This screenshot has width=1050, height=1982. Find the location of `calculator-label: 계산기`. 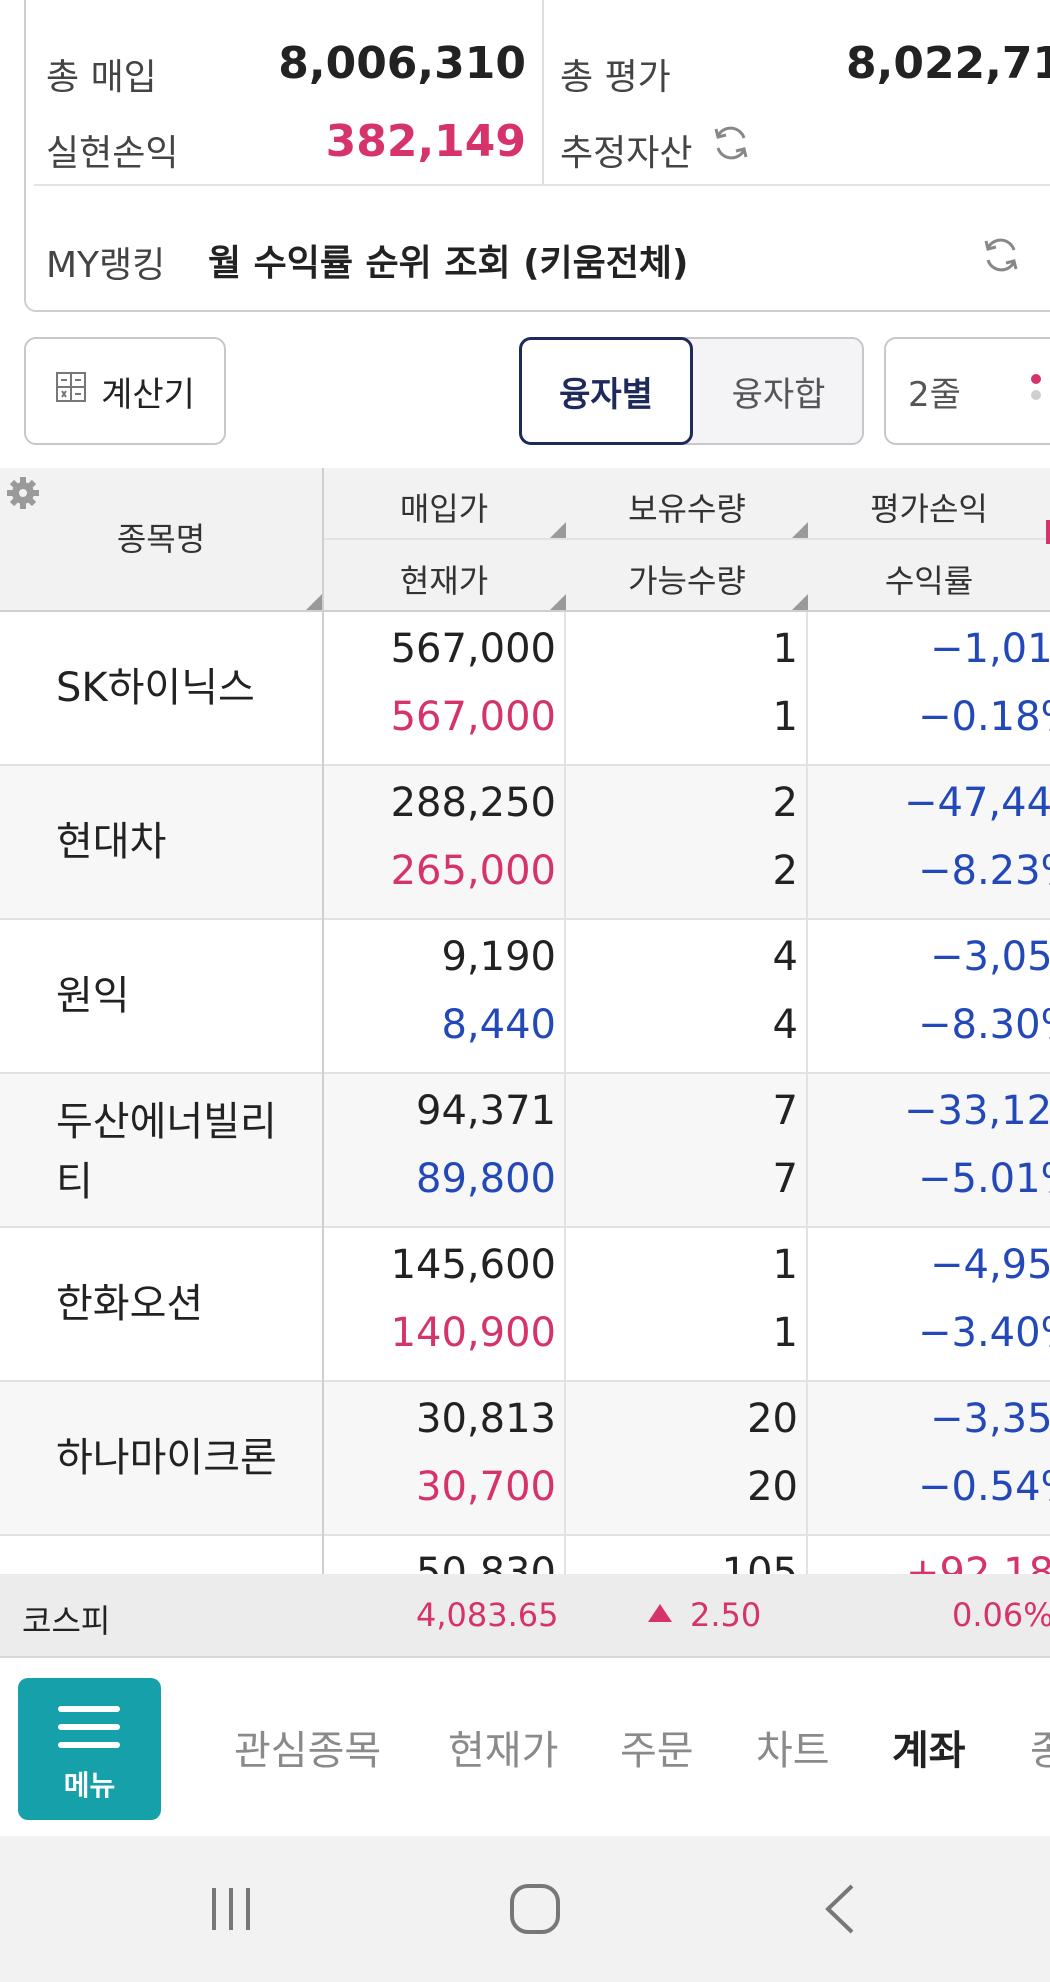

calculator-label: 계산기 is located at coordinates (148, 394).